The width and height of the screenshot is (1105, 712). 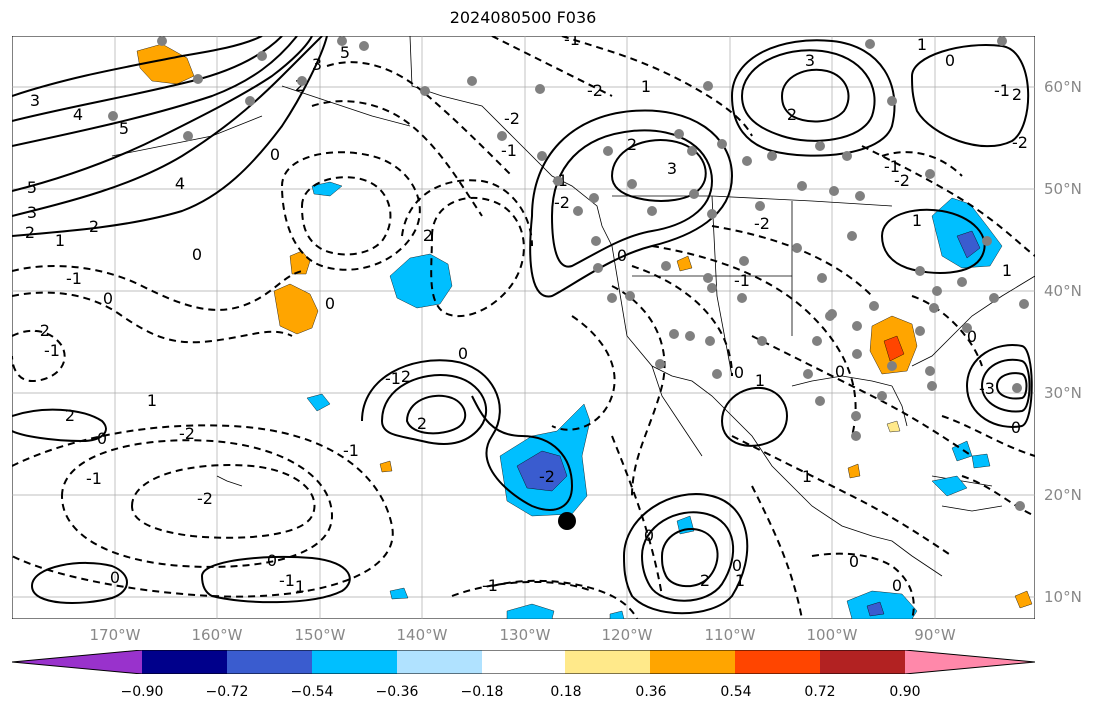 I want to click on colorbar-tick-label: 0.72, so click(x=820, y=692).